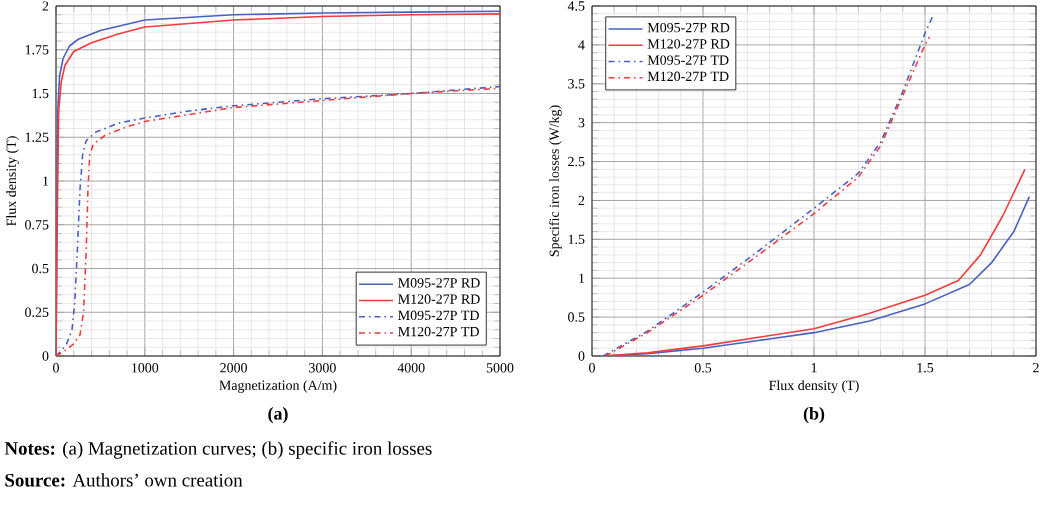 Image resolution: width=1040 pixels, height=522 pixels. What do you see at coordinates (218, 450) in the screenshot?
I see `text: Notes: (a) Magnetization curves; (b) specific iron losses` at bounding box center [218, 450].